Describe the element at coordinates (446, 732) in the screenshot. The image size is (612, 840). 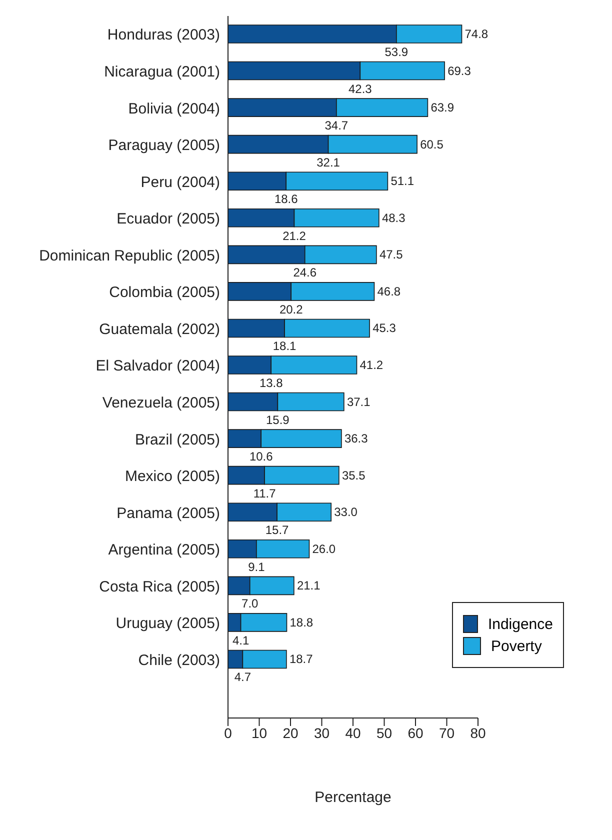
I see `x-tick-label: 70` at that location.